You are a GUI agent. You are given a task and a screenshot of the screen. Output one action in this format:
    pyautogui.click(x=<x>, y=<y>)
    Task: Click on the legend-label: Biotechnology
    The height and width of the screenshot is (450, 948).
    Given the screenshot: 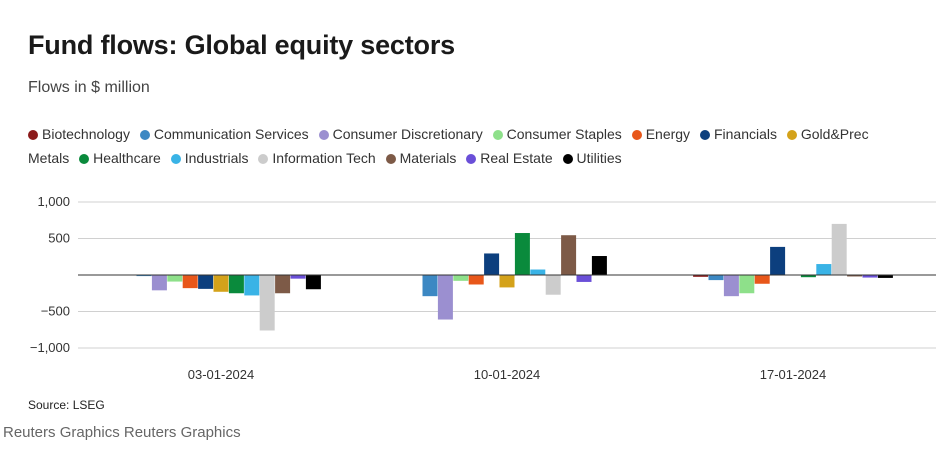 What is the action you would take?
    pyautogui.click(x=86, y=134)
    